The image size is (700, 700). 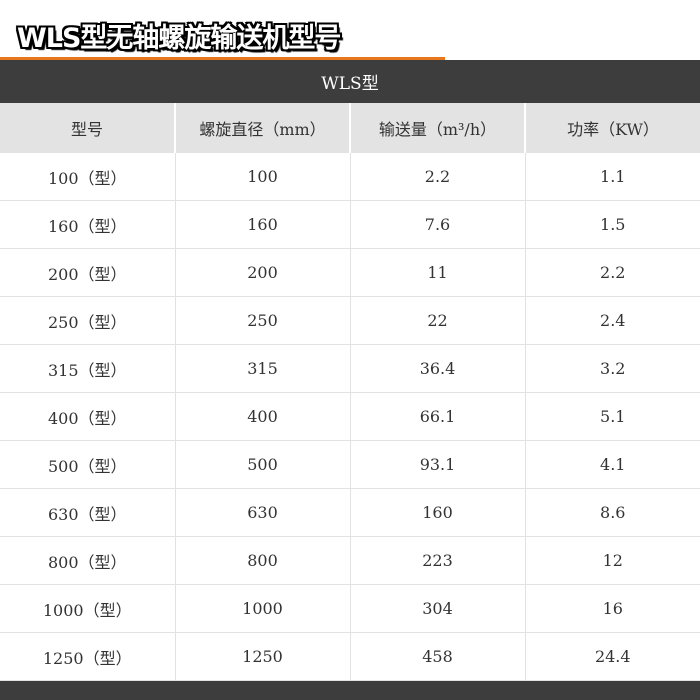 What do you see at coordinates (262, 368) in the screenshot?
I see `cell-diameter: 315` at bounding box center [262, 368].